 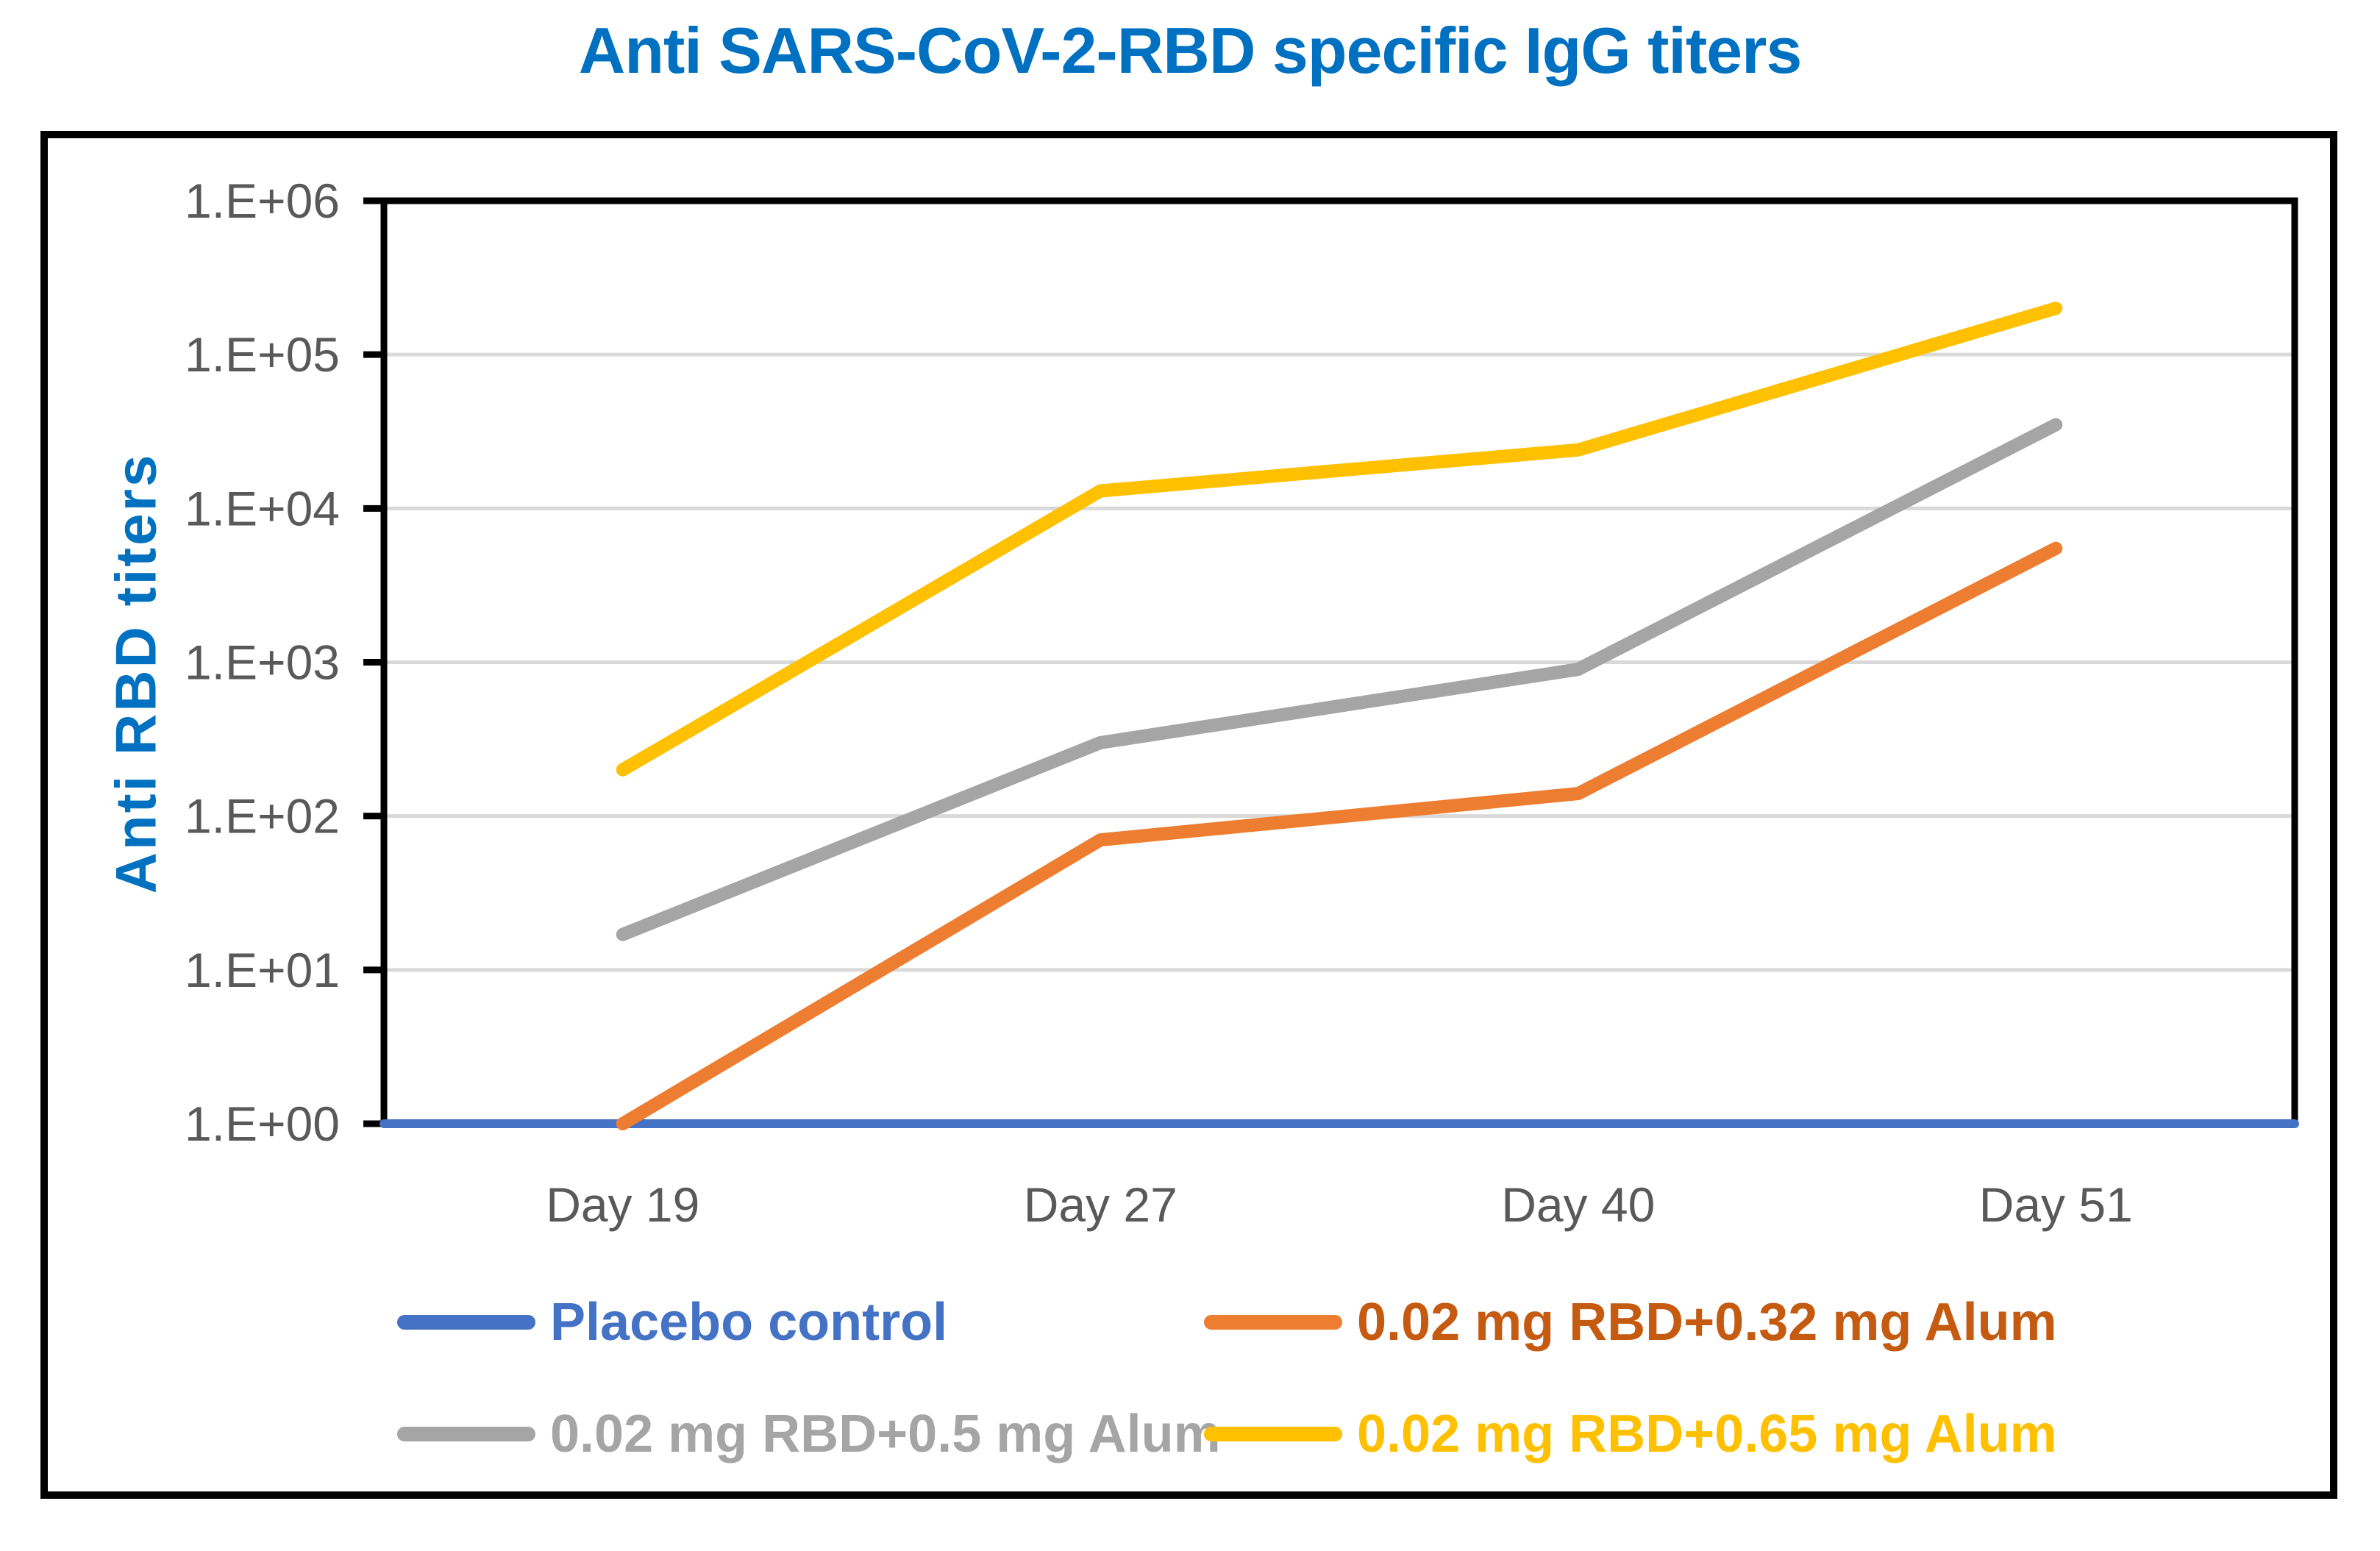 I want to click on y-axis-ticks, so click(x=374, y=662).